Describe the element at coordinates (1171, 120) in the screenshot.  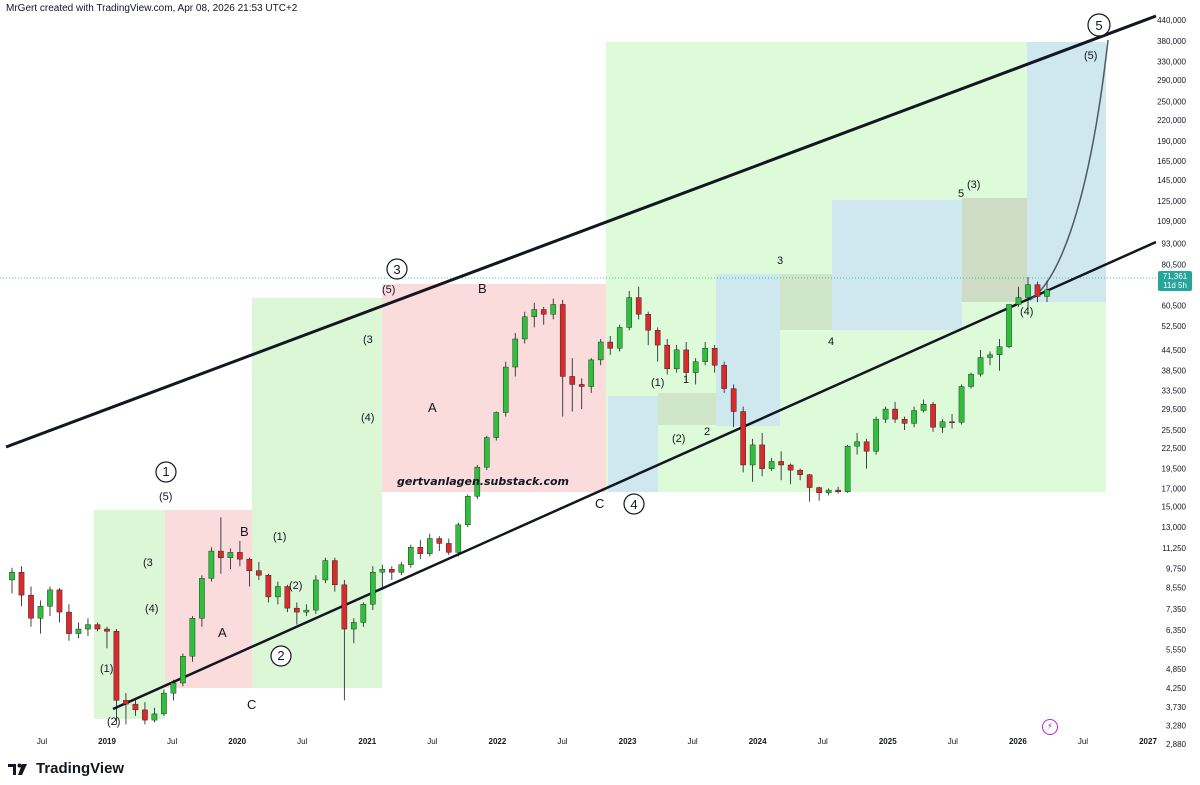
I see `y-tick-label: 220,000` at that location.